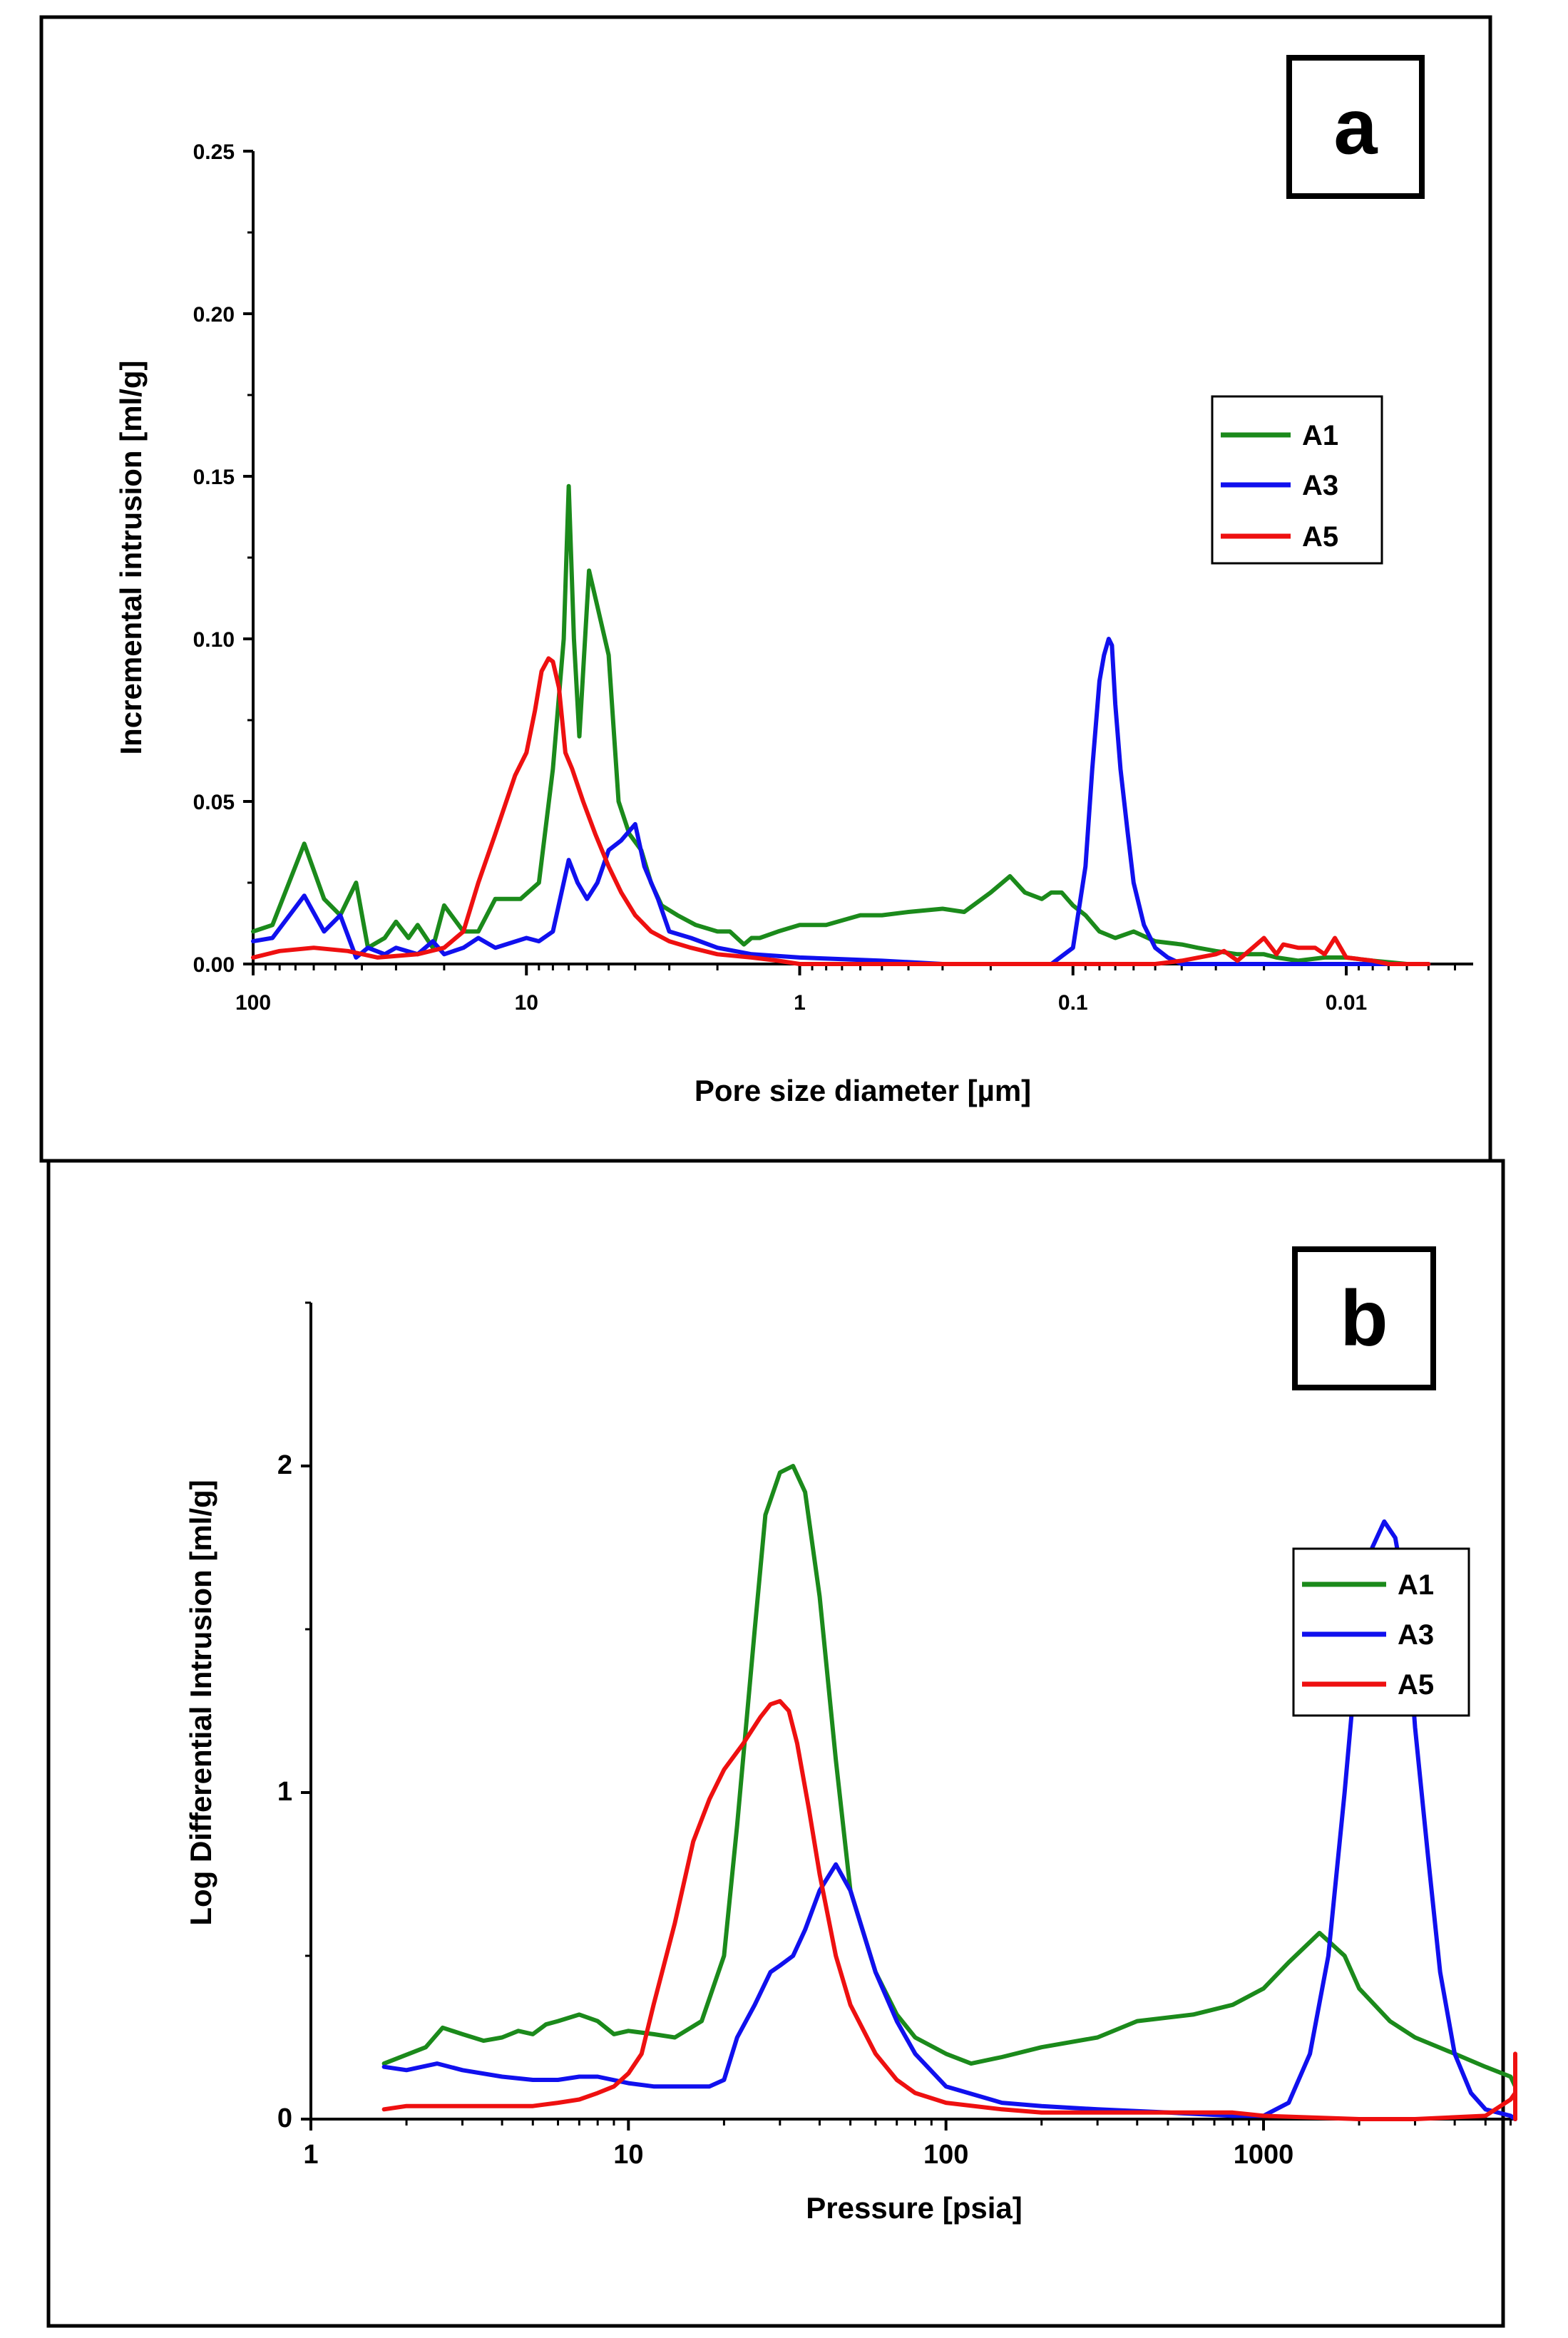 The image size is (1568, 2338). What do you see at coordinates (914, 2208) in the screenshot?
I see `panel-b-x-label: Pressure [psia]` at bounding box center [914, 2208].